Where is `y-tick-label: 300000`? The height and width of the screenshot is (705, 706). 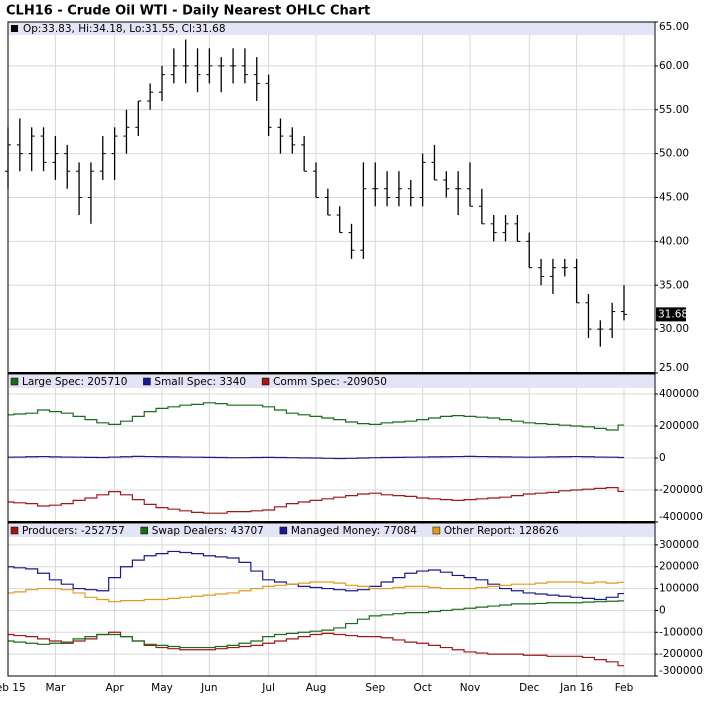 y-tick-label: 300000 is located at coordinates (679, 545).